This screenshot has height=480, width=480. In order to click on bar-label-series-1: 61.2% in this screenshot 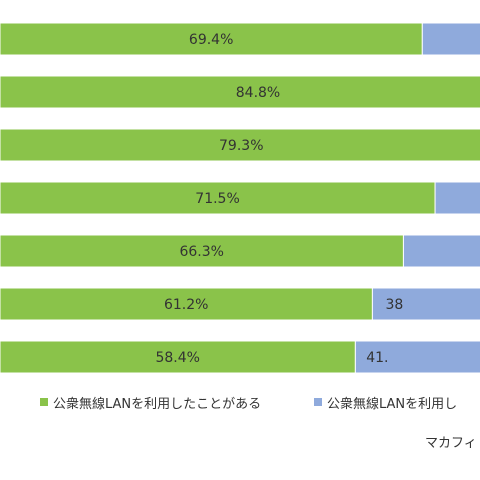, I will do `click(186, 305)`.